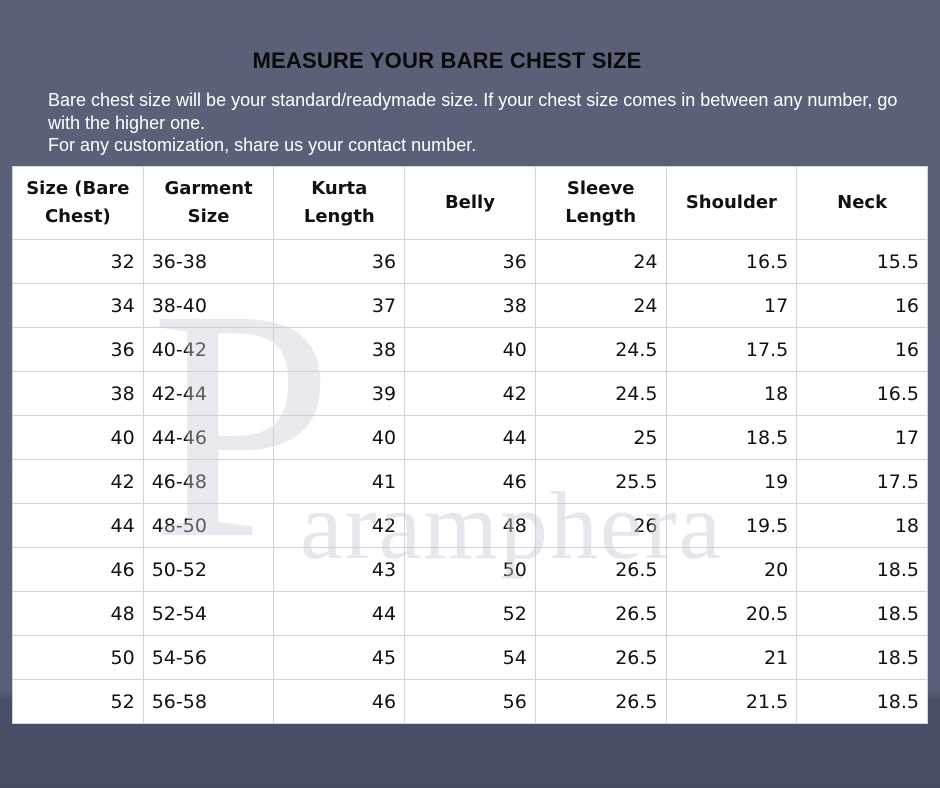  What do you see at coordinates (447, 60) in the screenshot?
I see `page-title: MEASURE YOUR BARE CHEST SIZE` at bounding box center [447, 60].